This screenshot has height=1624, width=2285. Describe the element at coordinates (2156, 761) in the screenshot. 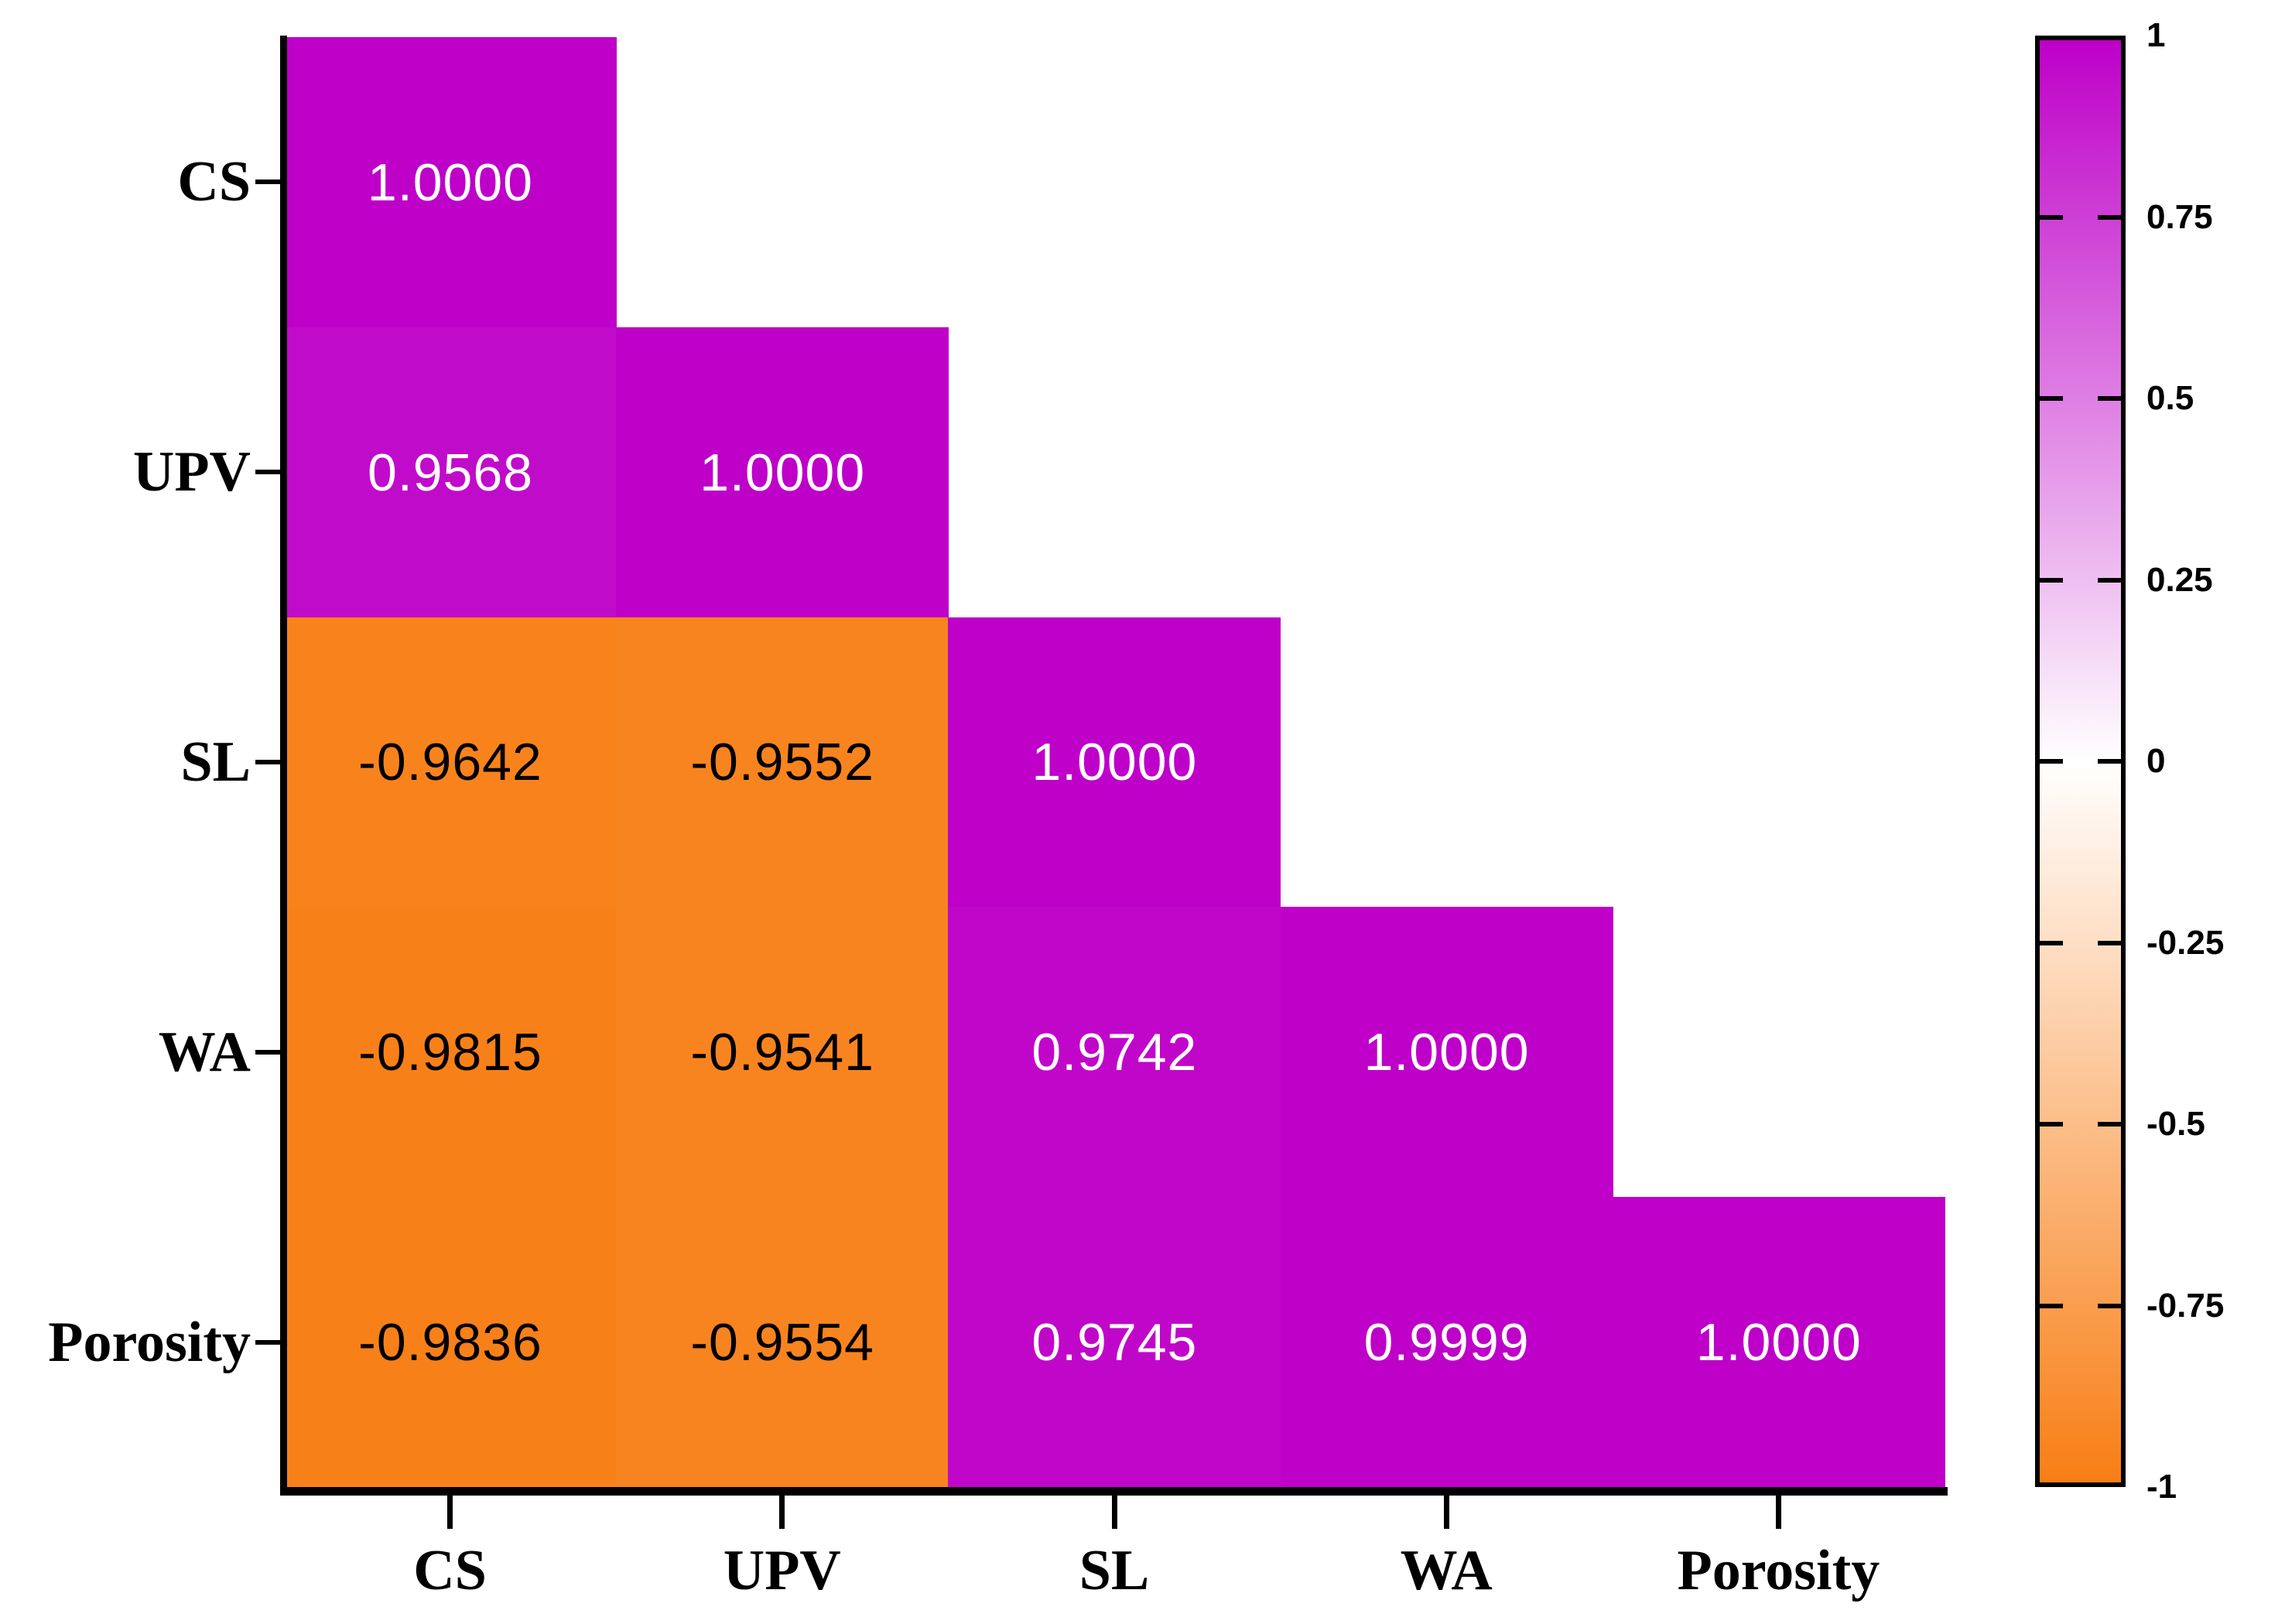

I see `colorbar-tick-label: 0` at that location.